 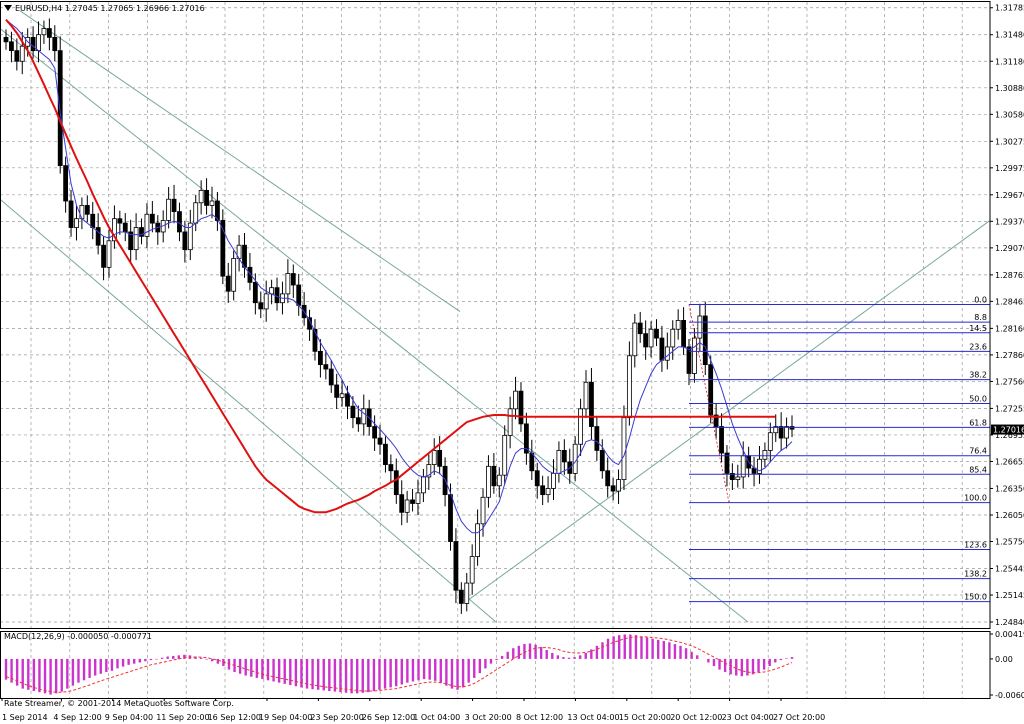 What do you see at coordinates (978, 469) in the screenshot?
I see `fib-level-label: 85.4` at bounding box center [978, 469].